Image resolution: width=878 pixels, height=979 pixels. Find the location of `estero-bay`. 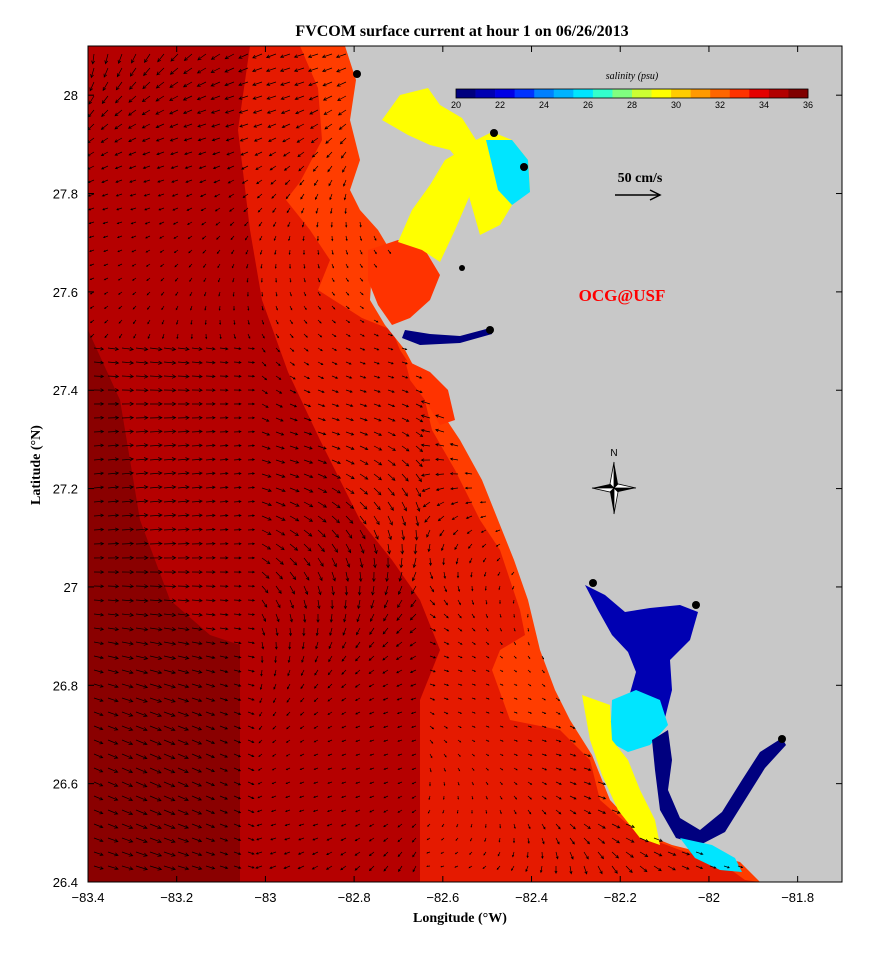

estero-bay is located at coordinates (711, 855).